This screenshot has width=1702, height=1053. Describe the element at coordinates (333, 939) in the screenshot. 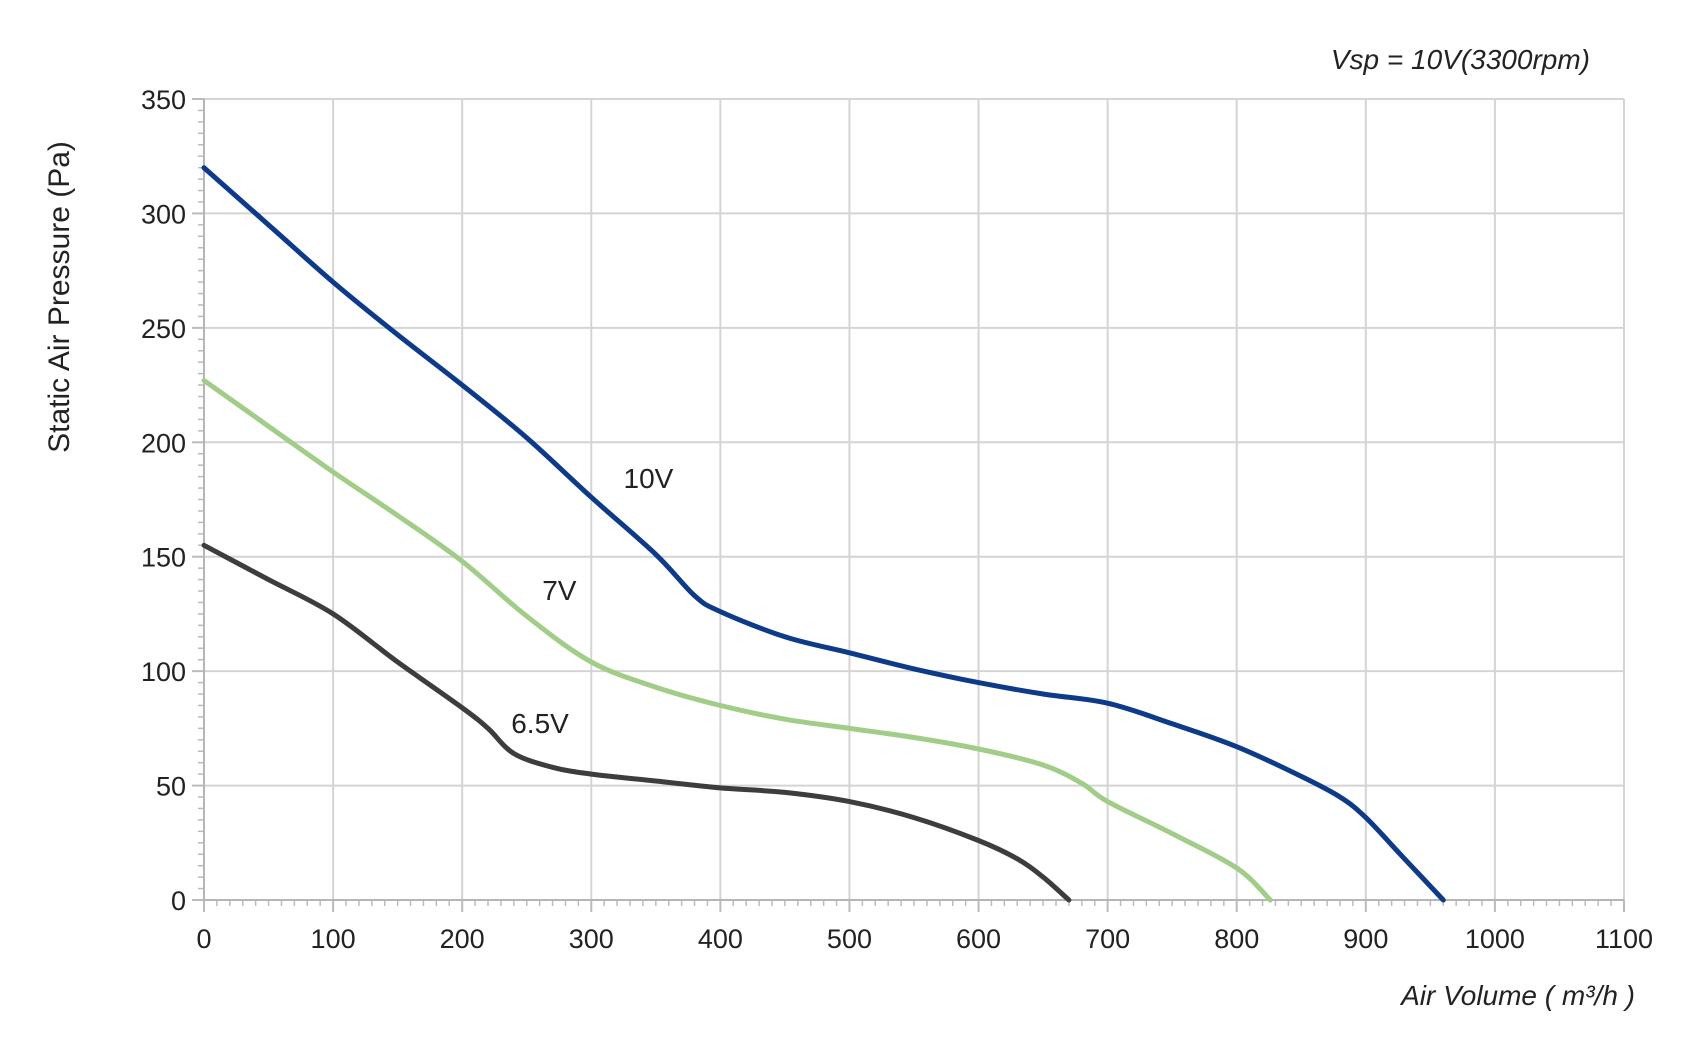

I see `x-tick-label: 100` at that location.